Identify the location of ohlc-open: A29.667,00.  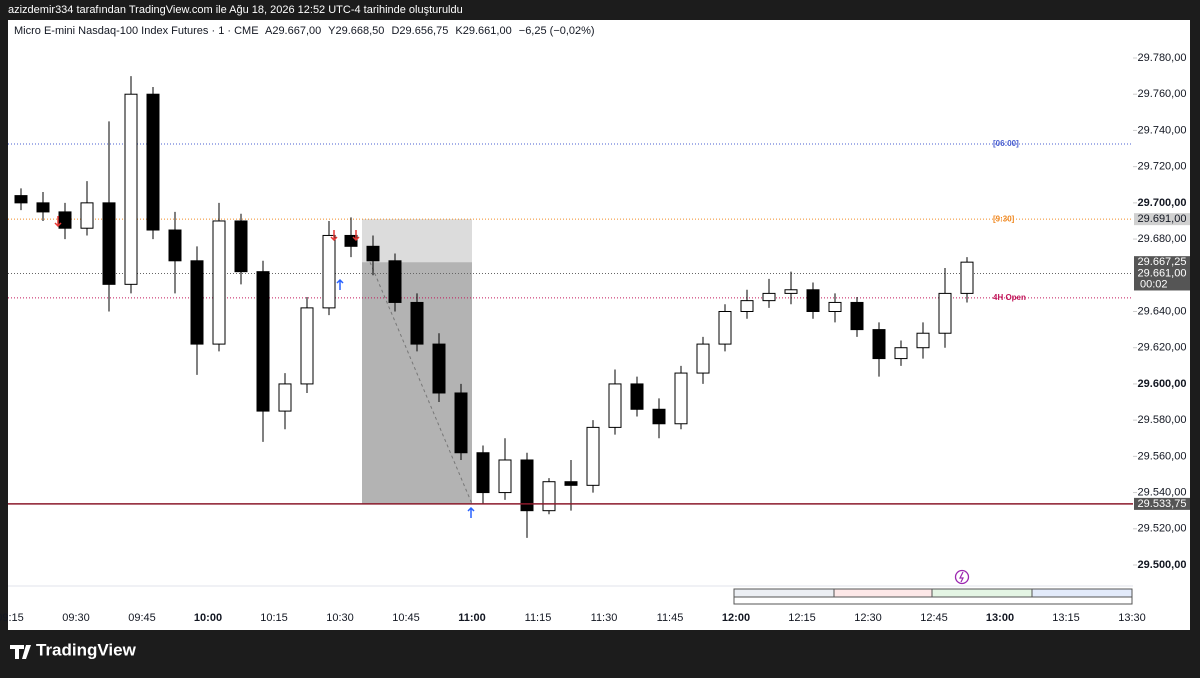
(293, 31).